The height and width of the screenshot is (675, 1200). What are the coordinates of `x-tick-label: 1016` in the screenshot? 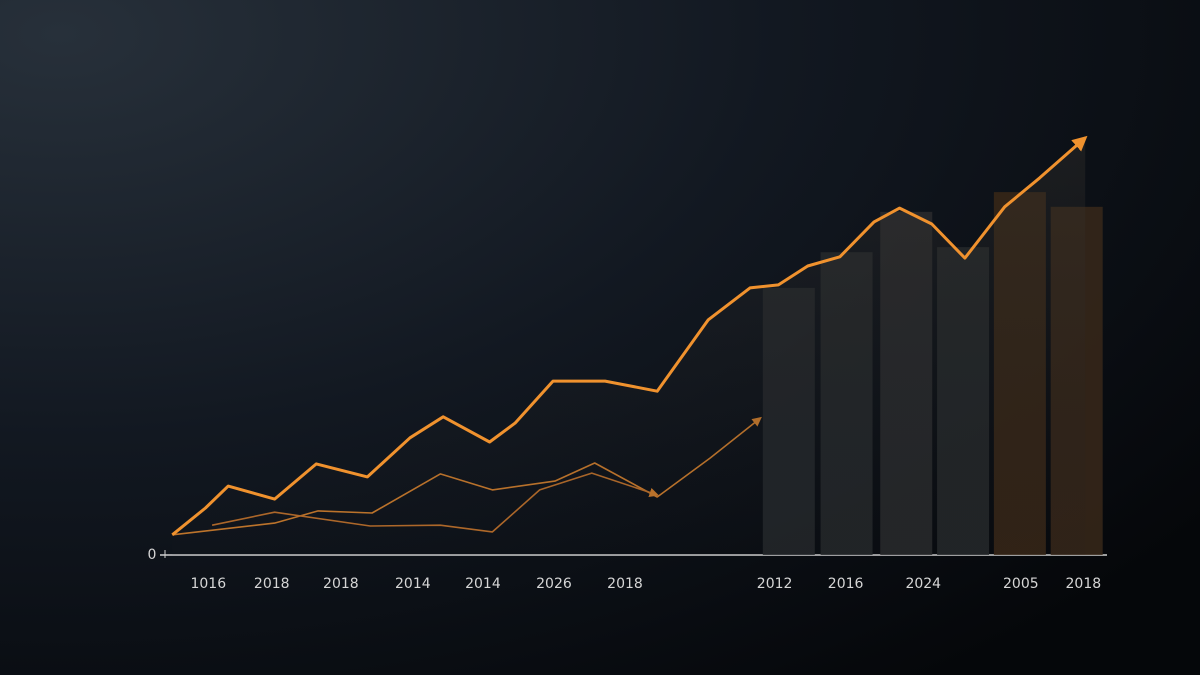 It's located at (208, 584).